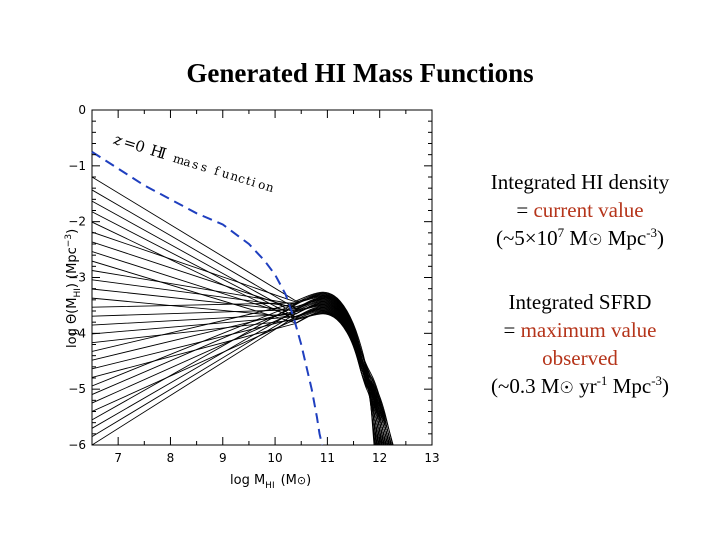 Image resolution: width=720 pixels, height=540 pixels. What do you see at coordinates (379, 458) in the screenshot?
I see `x-tick-label: 12` at bounding box center [379, 458].